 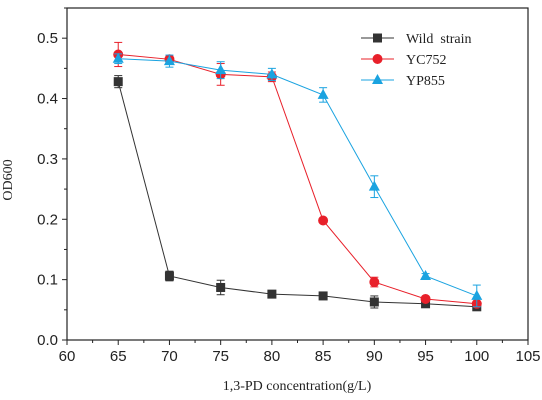 I want to click on x-axis-title: 1,3-PD concentration(g/L), so click(x=297, y=386).